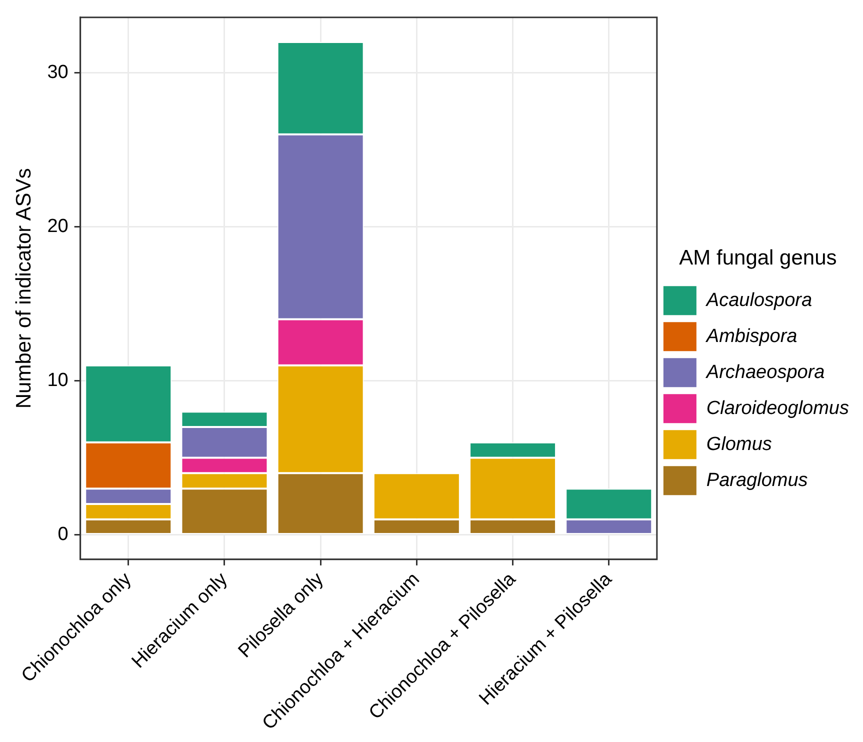  Describe the element at coordinates (57, 381) in the screenshot. I see `y-tick-label: 10` at that location.